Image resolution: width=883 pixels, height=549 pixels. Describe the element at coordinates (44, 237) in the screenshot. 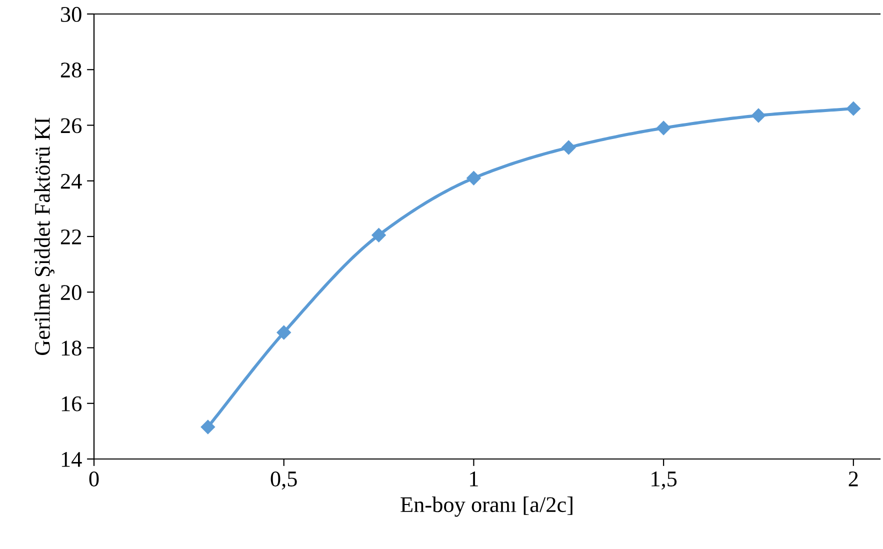

I see `y-axis-title: Gerilme Şiddet Faktörü KI` at that location.